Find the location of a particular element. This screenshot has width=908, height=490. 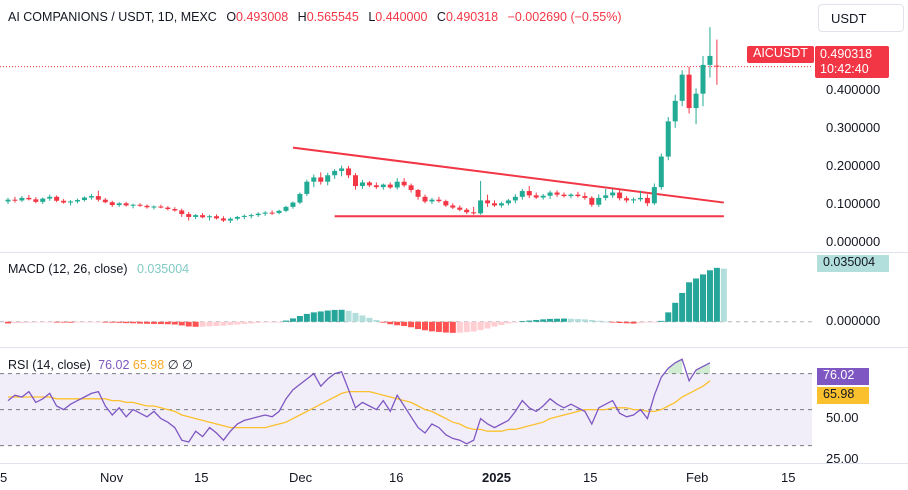

rsi-legend-value: 76.02 is located at coordinates (114, 365).